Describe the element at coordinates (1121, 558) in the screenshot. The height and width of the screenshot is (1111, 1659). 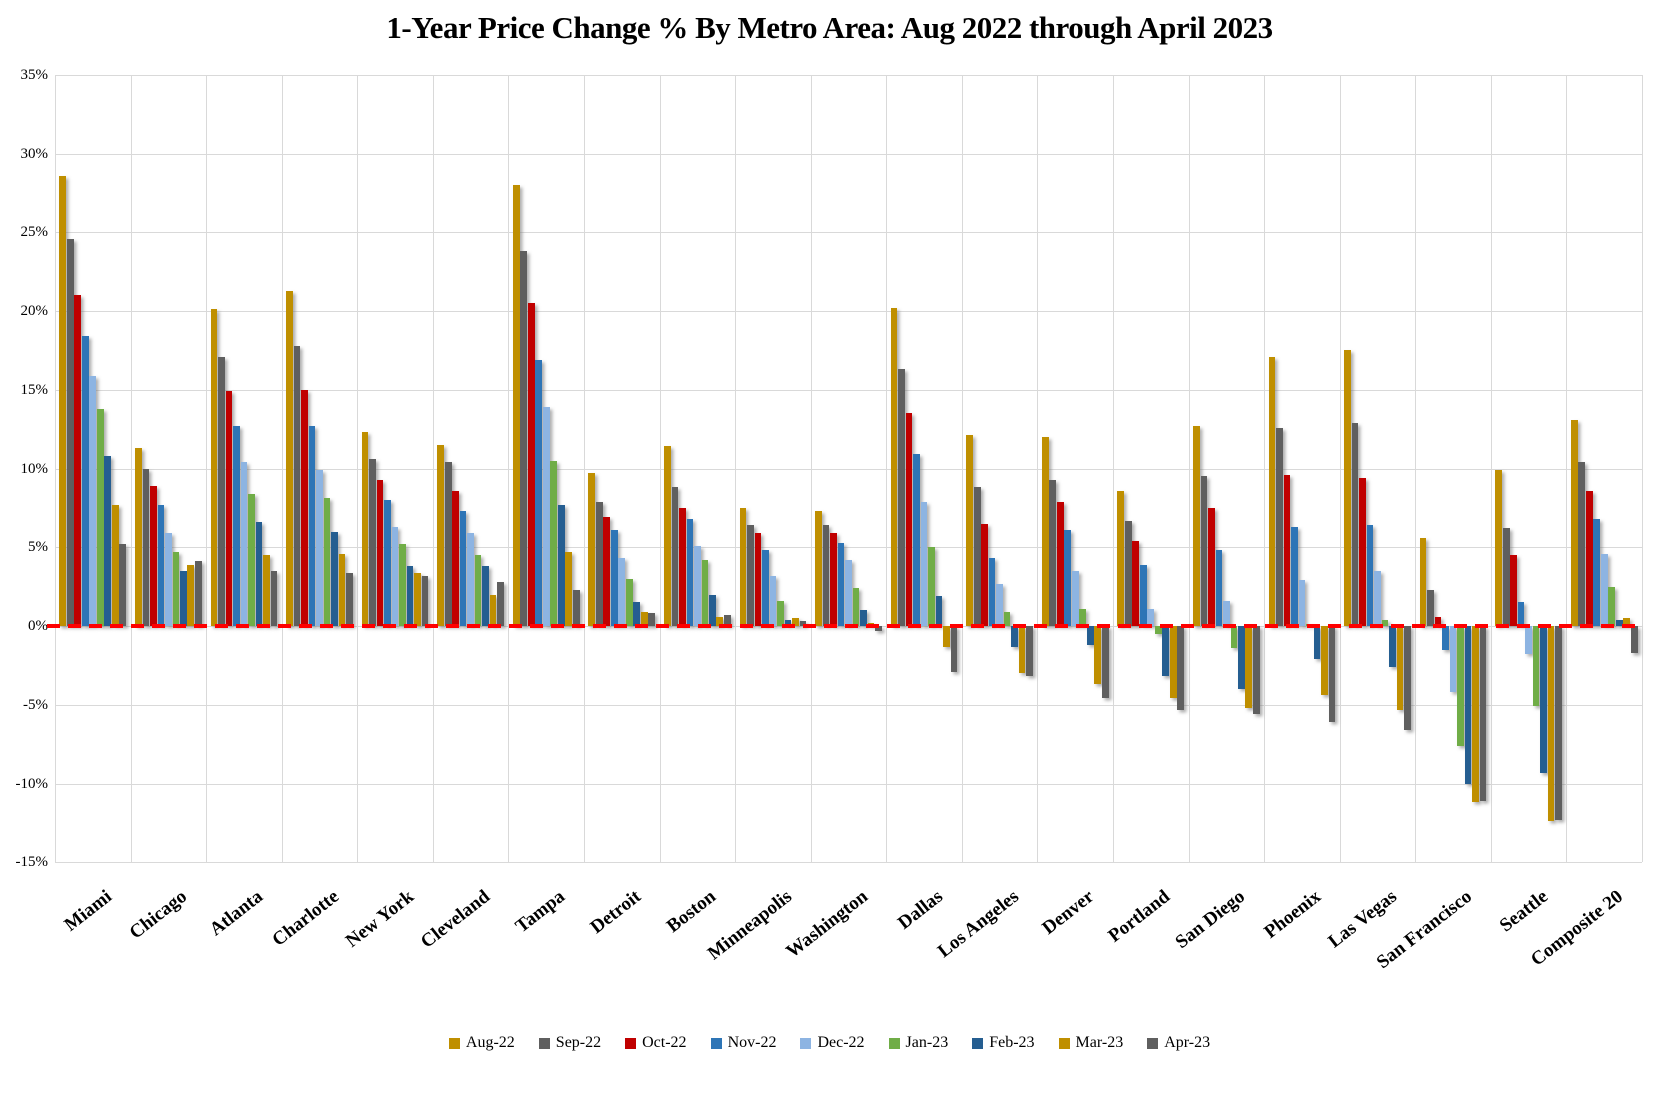
I see `bar-Aug-22-Portland` at that location.